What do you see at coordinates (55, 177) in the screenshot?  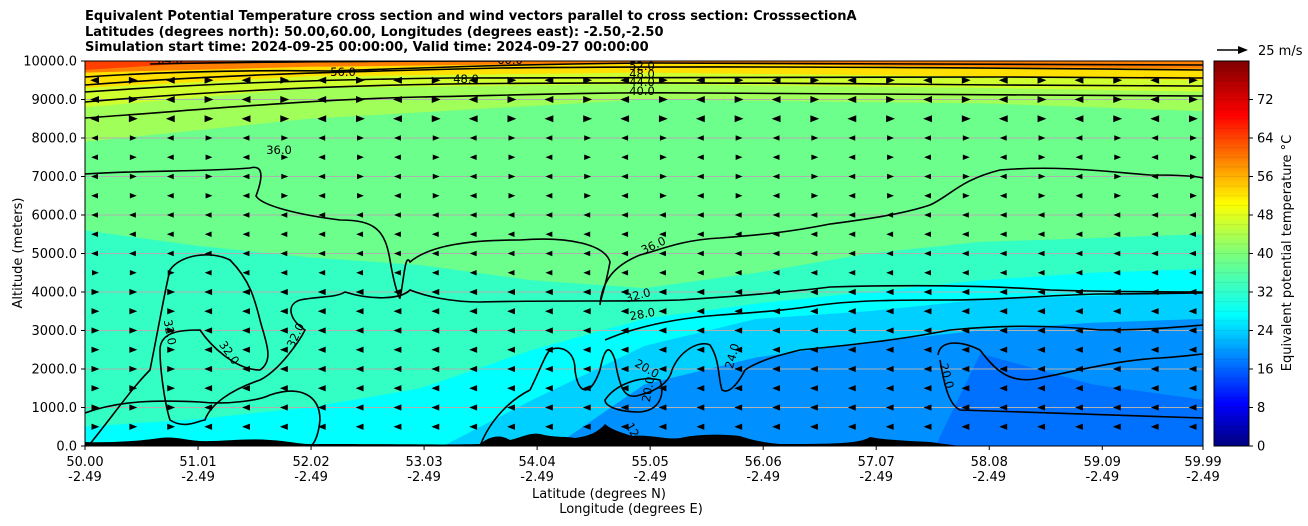 I see `y-tick-label: 7000.0` at bounding box center [55, 177].